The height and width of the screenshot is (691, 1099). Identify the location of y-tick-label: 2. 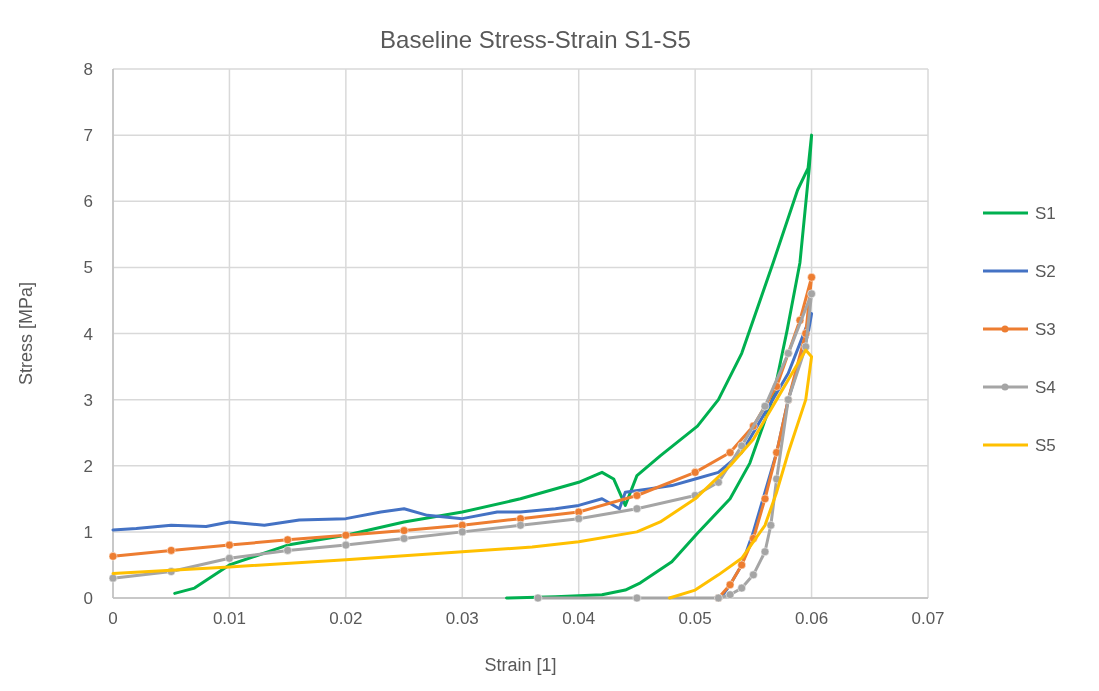
(88, 466).